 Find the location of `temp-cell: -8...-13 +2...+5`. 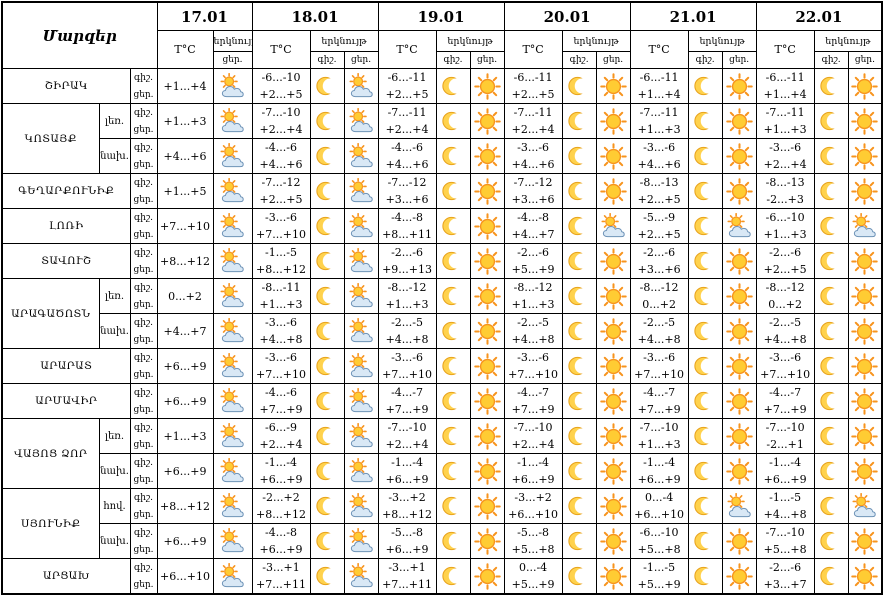

temp-cell: -8...-13 +2...+5 is located at coordinates (659, 191).